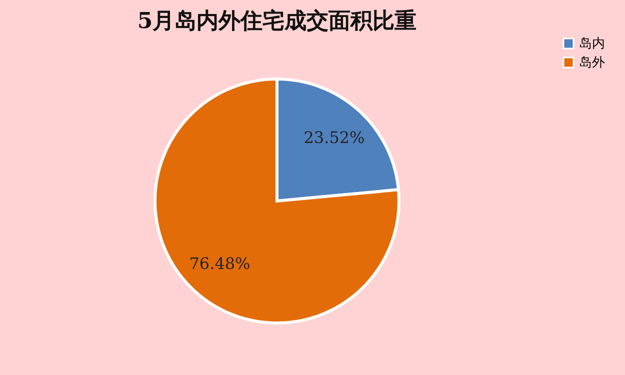  What do you see at coordinates (334, 138) in the screenshot?
I see `data-label: 23.52%` at bounding box center [334, 138].